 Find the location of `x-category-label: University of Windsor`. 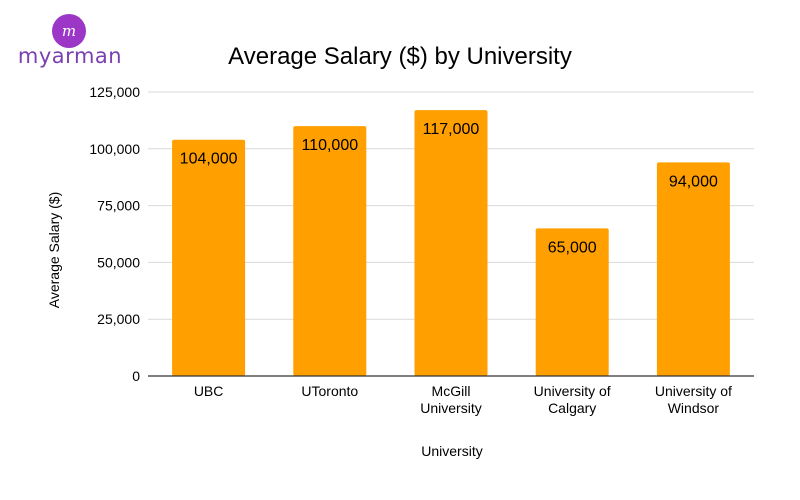

x-category-label: University of Windsor is located at coordinates (693, 399).